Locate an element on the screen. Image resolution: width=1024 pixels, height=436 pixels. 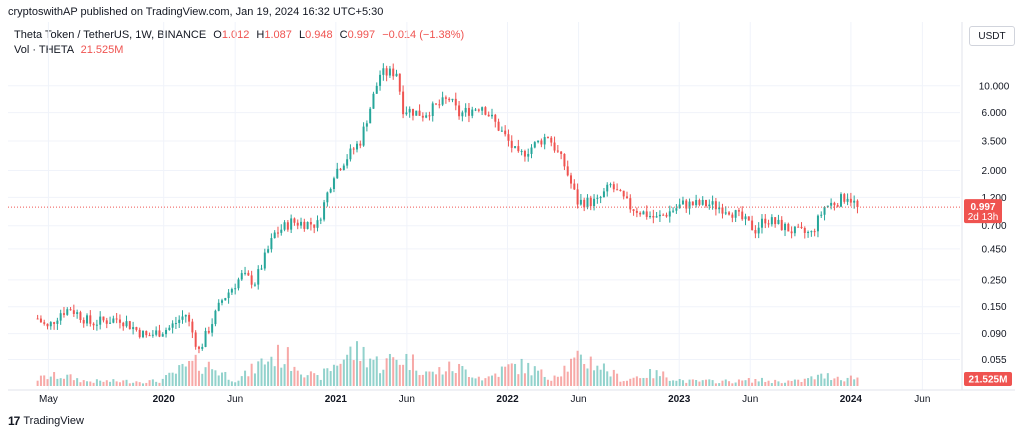
y-axis-tick-label: 0.450 is located at coordinates (993, 249).